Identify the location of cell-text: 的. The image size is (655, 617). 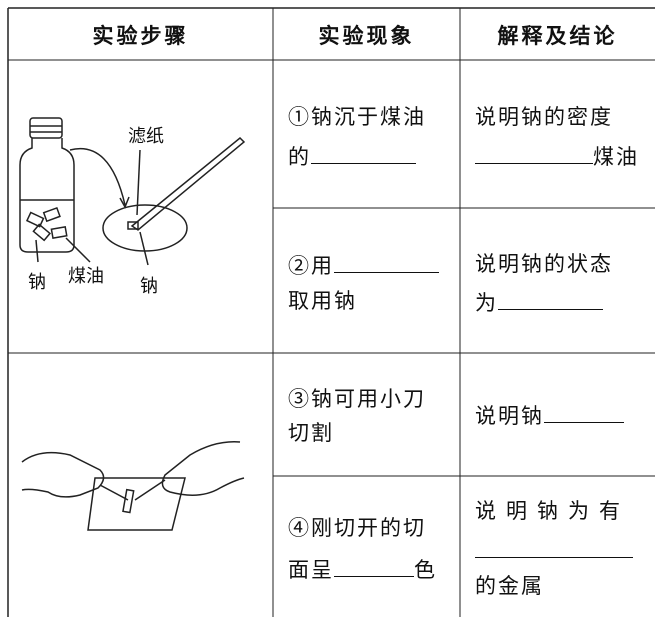
(299, 157).